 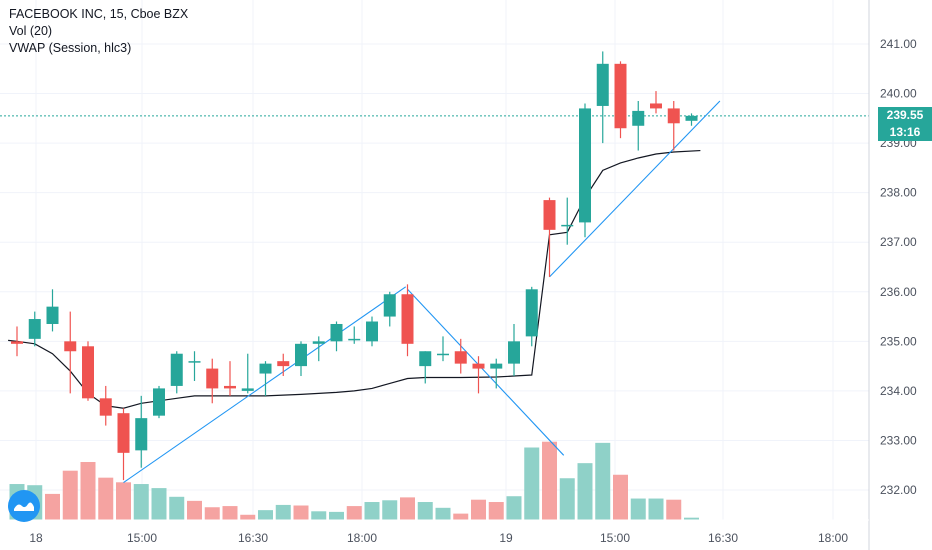 I want to click on time-tick-label: 18, so click(x=36, y=538).